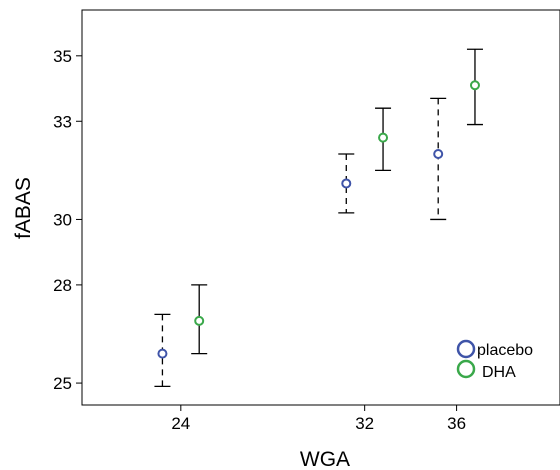 Image resolution: width=560 pixels, height=470 pixels. Describe the element at coordinates (62, 285) in the screenshot. I see `y-tick-label-28: 28` at that location.